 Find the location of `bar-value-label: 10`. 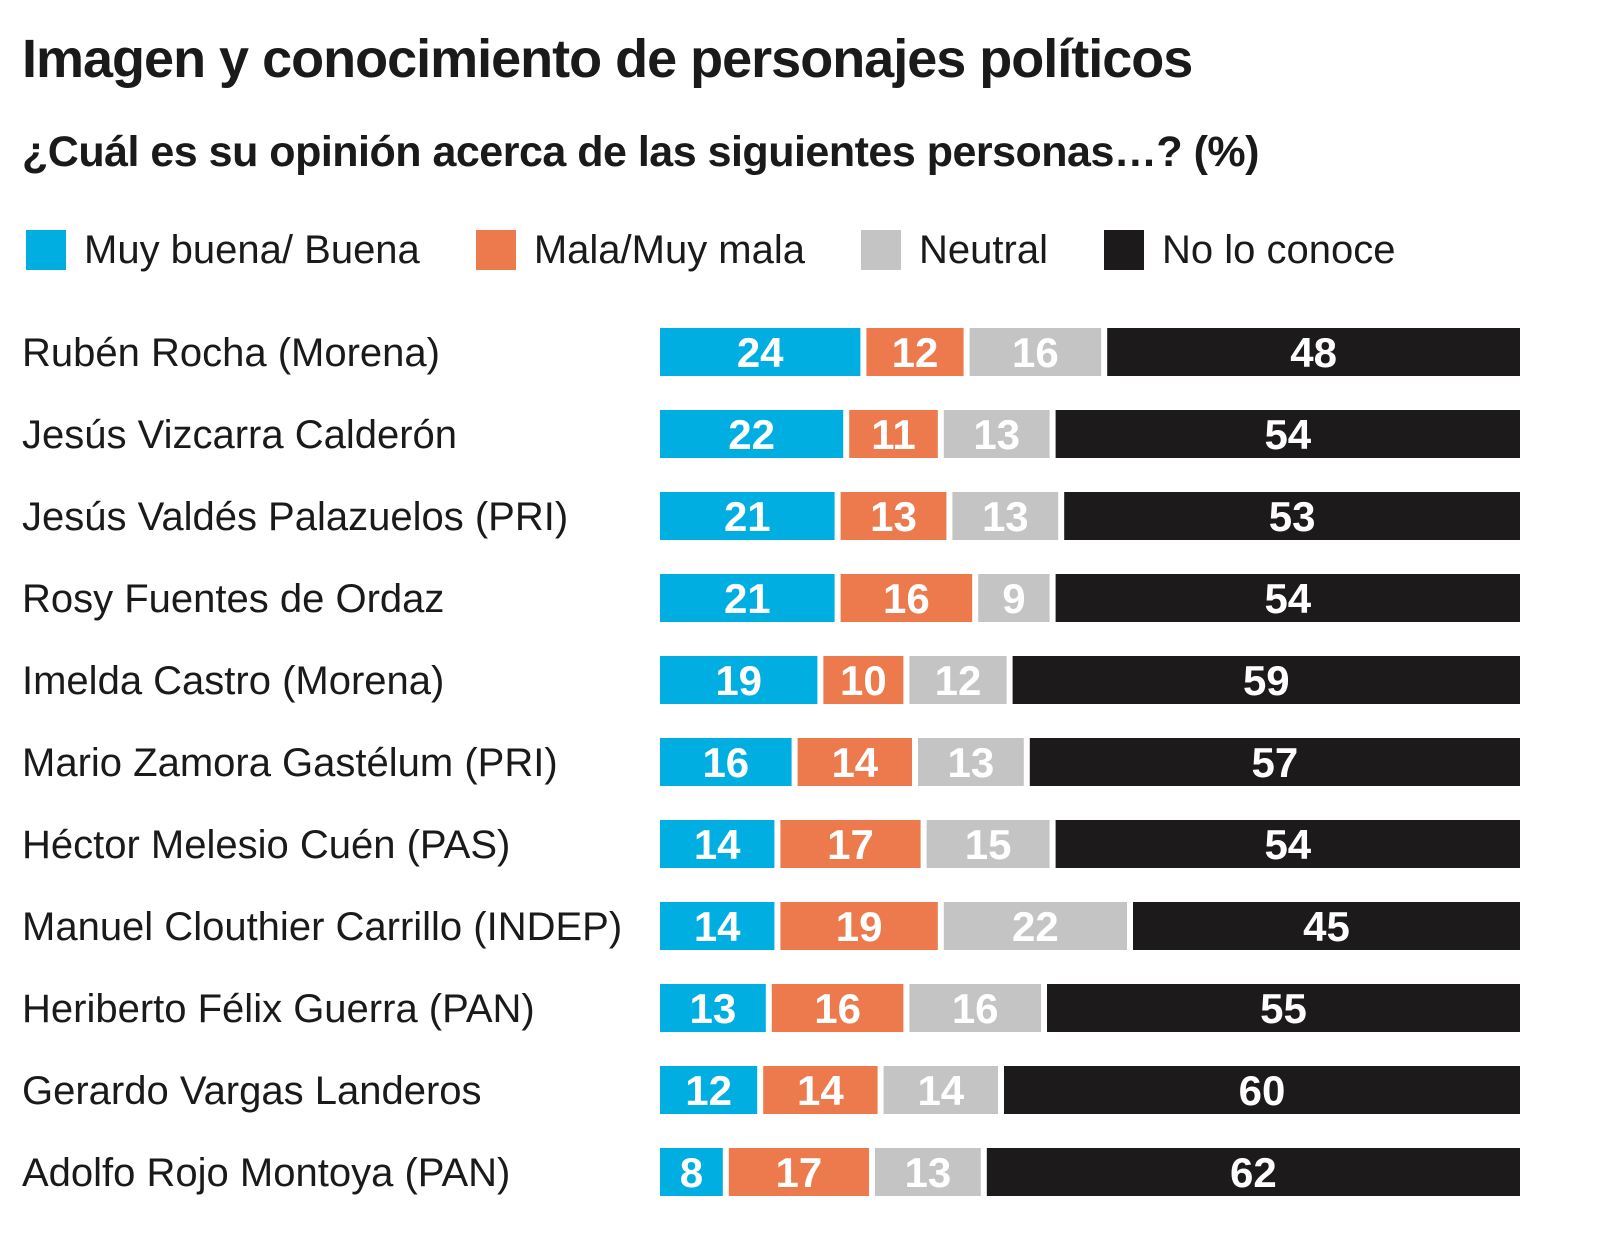

bar-value-label: 10 is located at coordinates (863, 680).